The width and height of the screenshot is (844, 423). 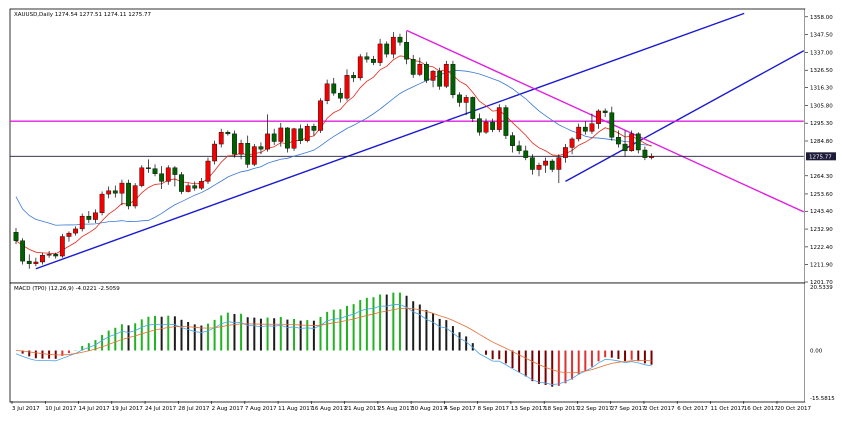 I want to click on date-tick-label: 2 Aug 2017, so click(x=228, y=409).